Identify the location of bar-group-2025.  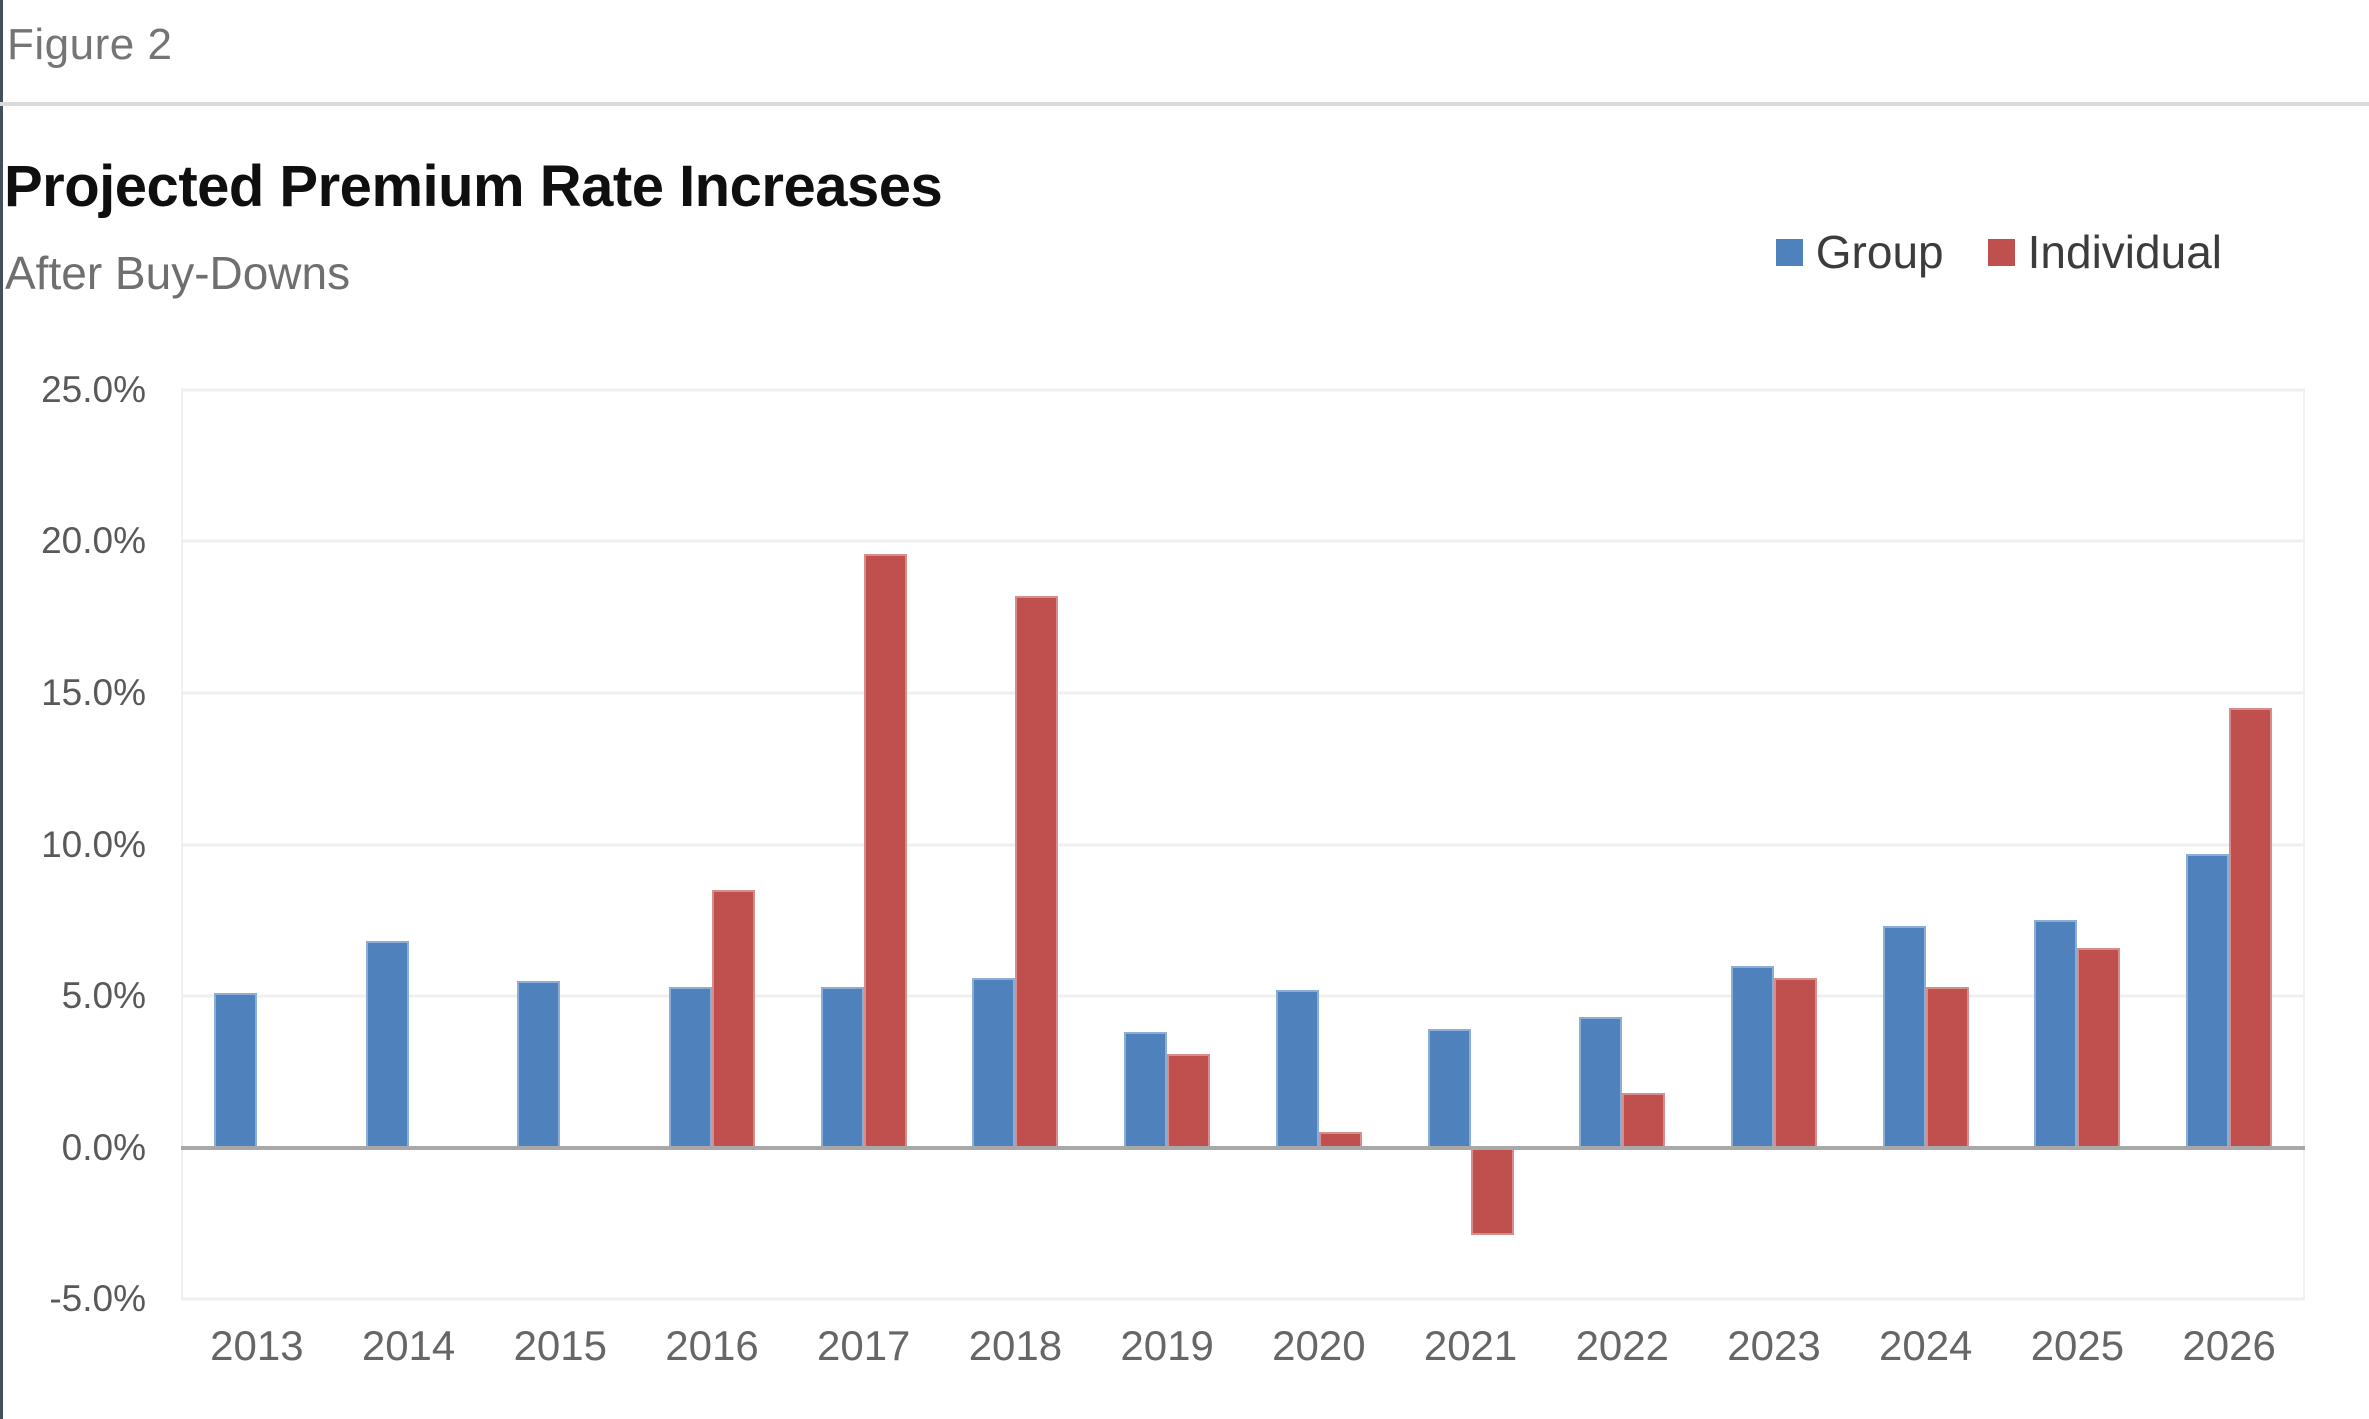
(2077, 844).